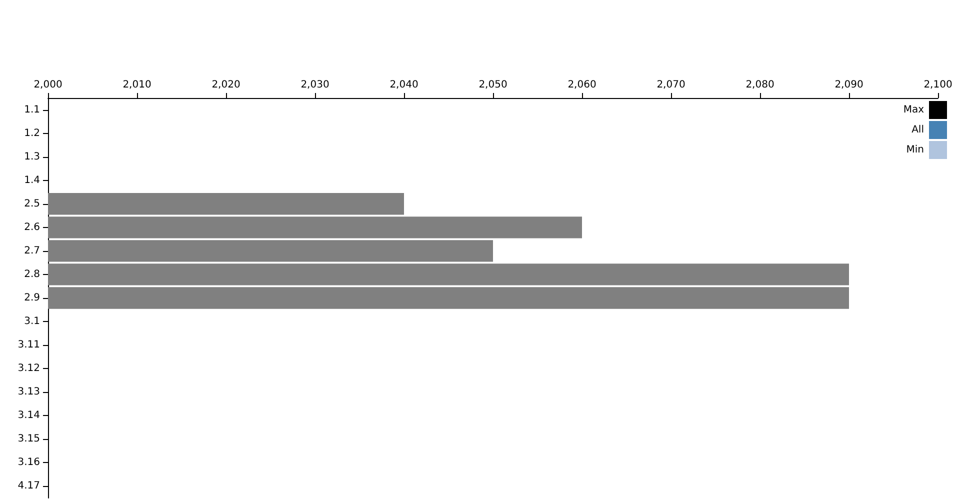 The height and width of the screenshot is (500, 960). What do you see at coordinates (29, 439) in the screenshot?
I see `y-tick-label: 3.15` at bounding box center [29, 439].